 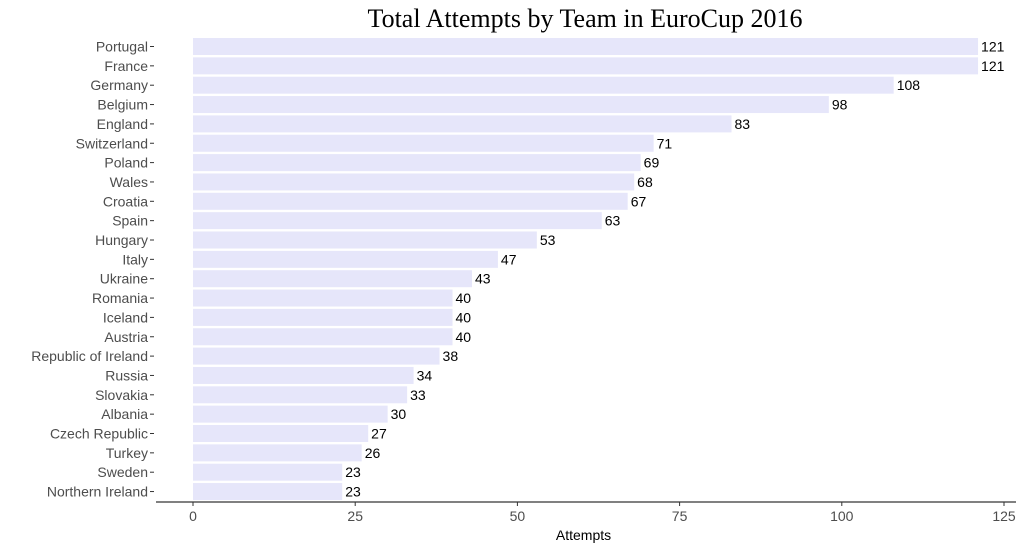 I want to click on category-label-portugal: Portugal, so click(x=122, y=47).